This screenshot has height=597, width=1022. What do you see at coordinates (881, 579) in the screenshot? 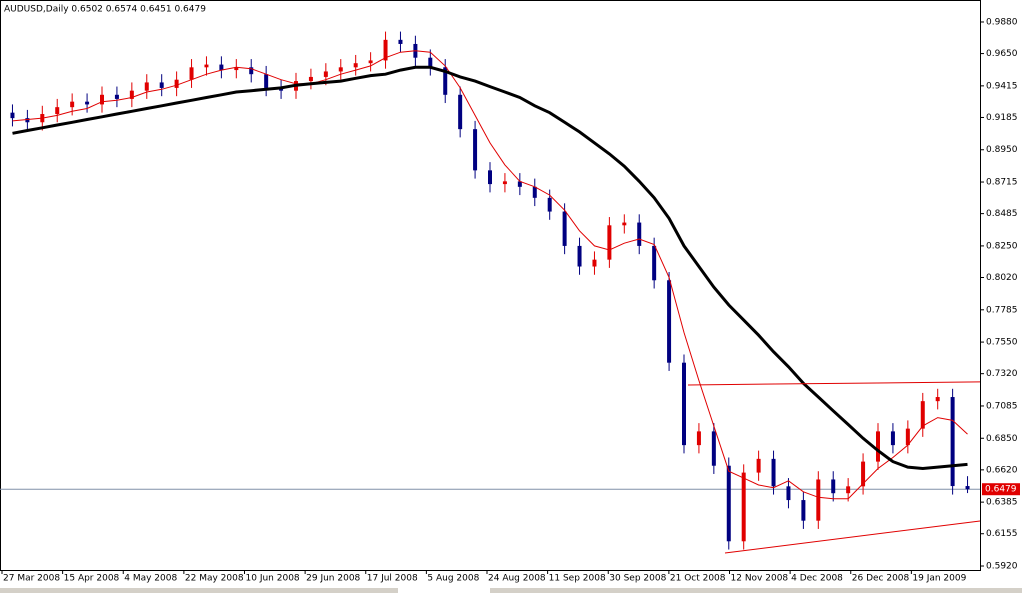
I see `x-tick-label: 26 Dec 2008` at bounding box center [881, 579].